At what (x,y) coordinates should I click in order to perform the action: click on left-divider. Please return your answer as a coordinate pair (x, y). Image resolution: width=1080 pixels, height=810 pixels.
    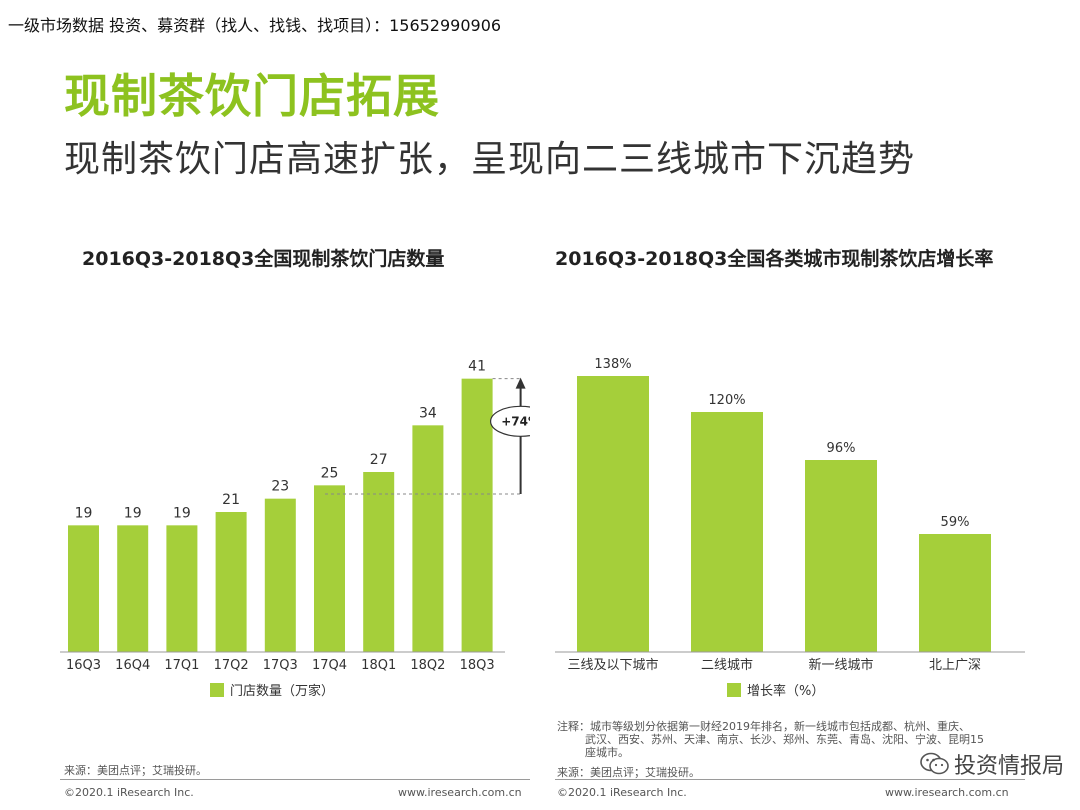
    Looking at the image, I should click on (295, 779).